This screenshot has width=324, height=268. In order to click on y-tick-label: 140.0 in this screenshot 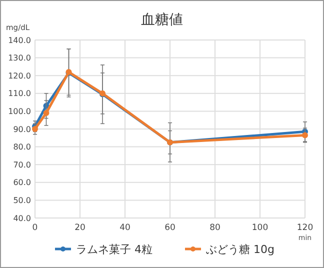, I will do `click(19, 40)`.